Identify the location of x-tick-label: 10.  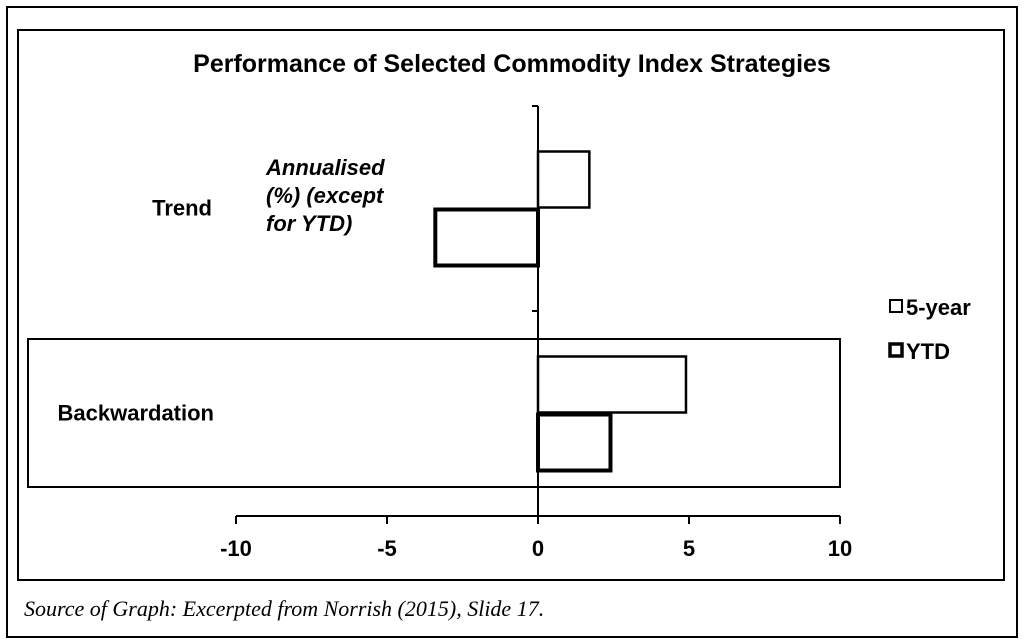
(840, 548).